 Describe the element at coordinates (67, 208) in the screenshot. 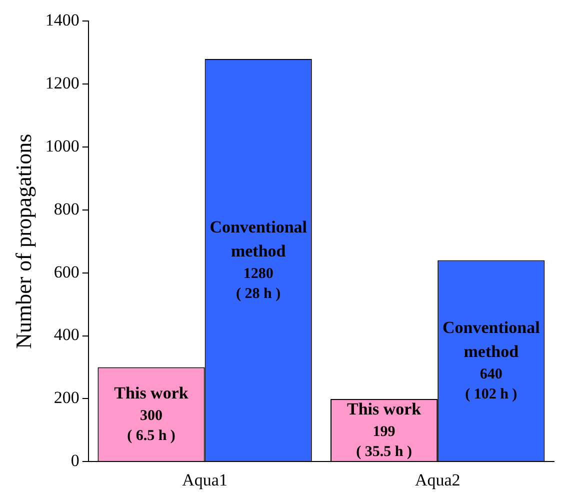

I see `y-tick-label: 800` at that location.